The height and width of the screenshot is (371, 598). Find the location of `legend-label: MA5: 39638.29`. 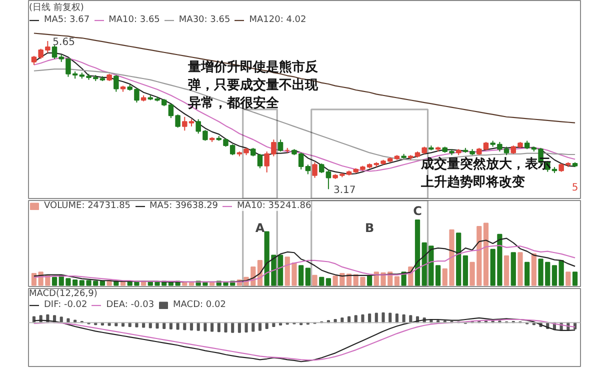

legend-label: MA5: 39638.29 is located at coordinates (184, 206).